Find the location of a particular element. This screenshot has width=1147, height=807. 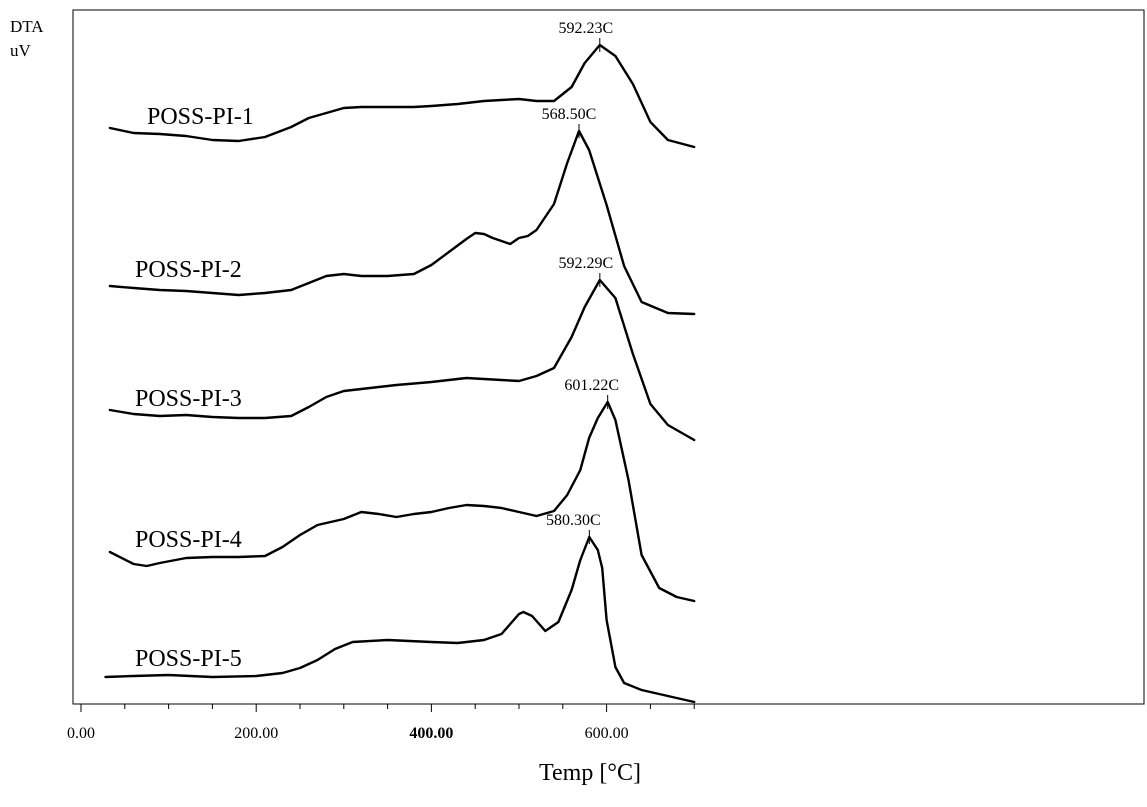

x-axis-title: Temp [°C] is located at coordinates (590, 773).